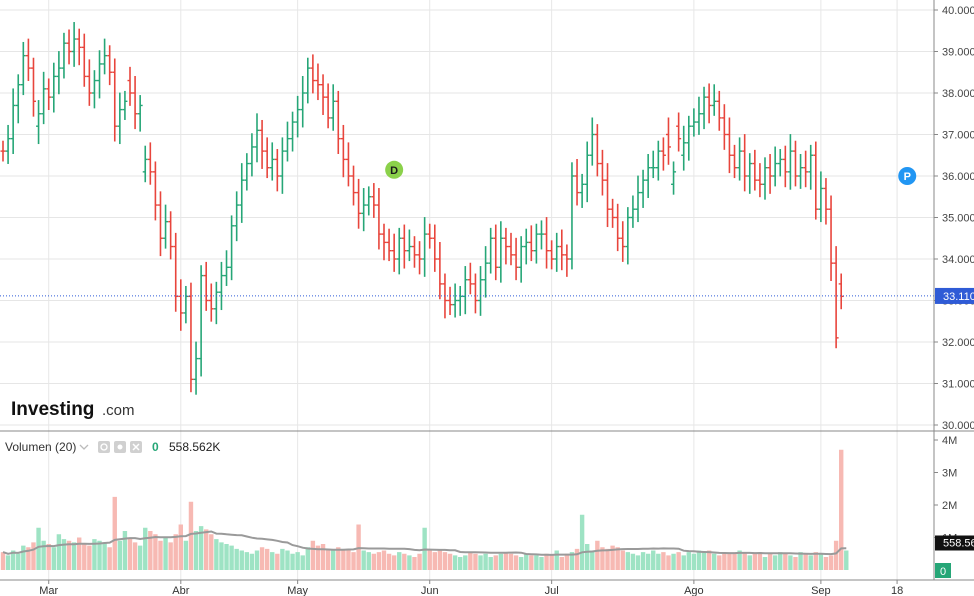 The image size is (974, 596). I want to click on price-tick-label: 40.000, so click(958, 11).